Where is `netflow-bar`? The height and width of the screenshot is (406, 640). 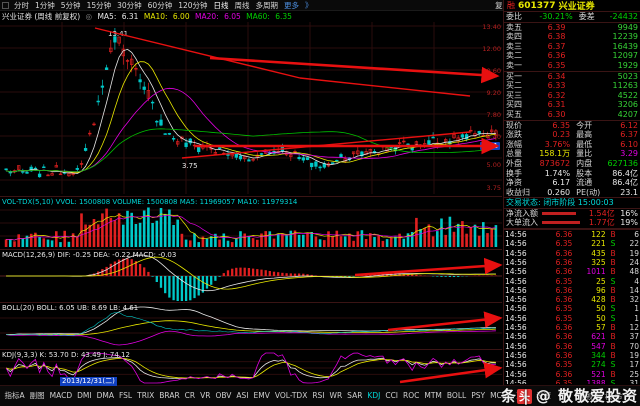 netflow-bar is located at coordinates (559, 213).